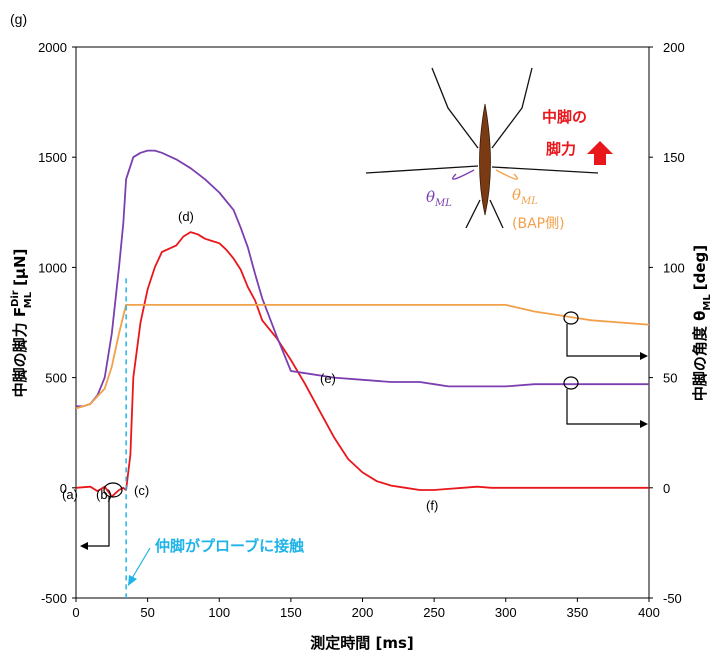  What do you see at coordinates (15, 298) in the screenshot?
I see `ylabel-left-sup: Dir` at bounding box center [15, 298].